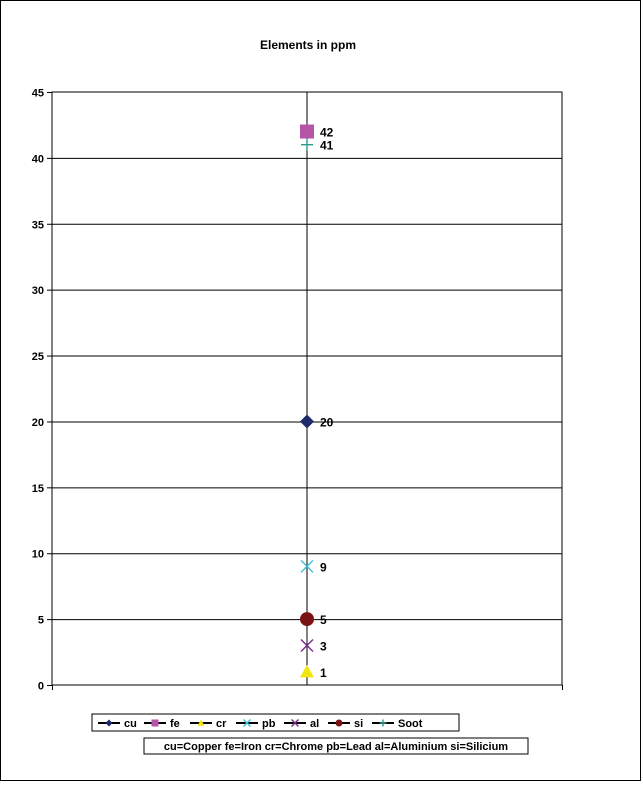 This screenshot has height=787, width=643. I want to click on data-label-fe: 42, so click(327, 133).